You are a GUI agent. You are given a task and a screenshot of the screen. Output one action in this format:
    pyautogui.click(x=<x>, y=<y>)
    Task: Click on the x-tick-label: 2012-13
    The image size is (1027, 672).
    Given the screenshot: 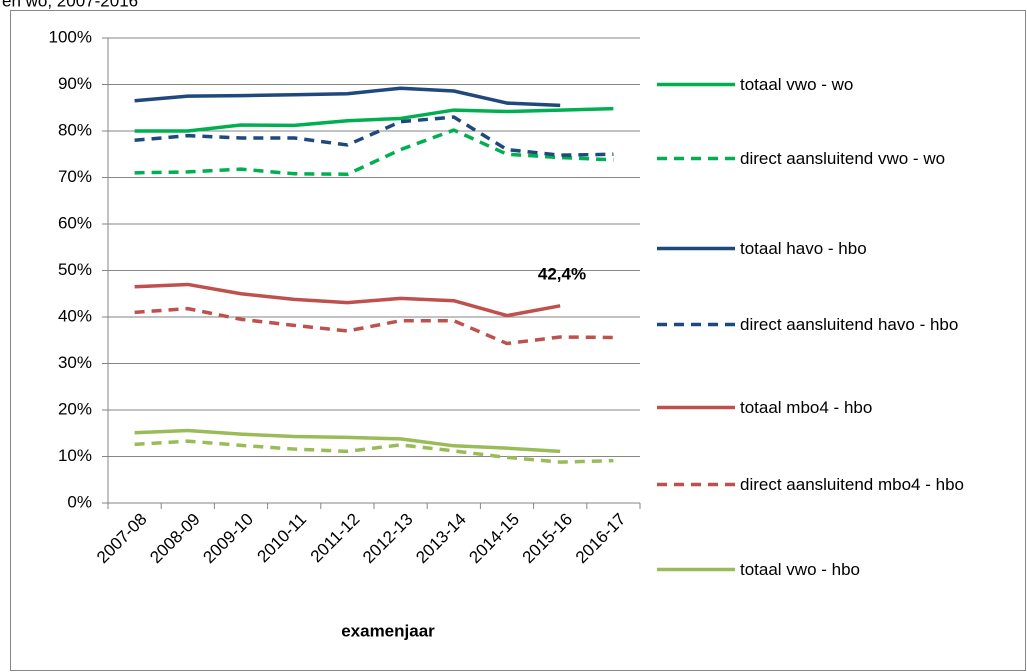 What is the action you would take?
    pyautogui.click(x=388, y=539)
    